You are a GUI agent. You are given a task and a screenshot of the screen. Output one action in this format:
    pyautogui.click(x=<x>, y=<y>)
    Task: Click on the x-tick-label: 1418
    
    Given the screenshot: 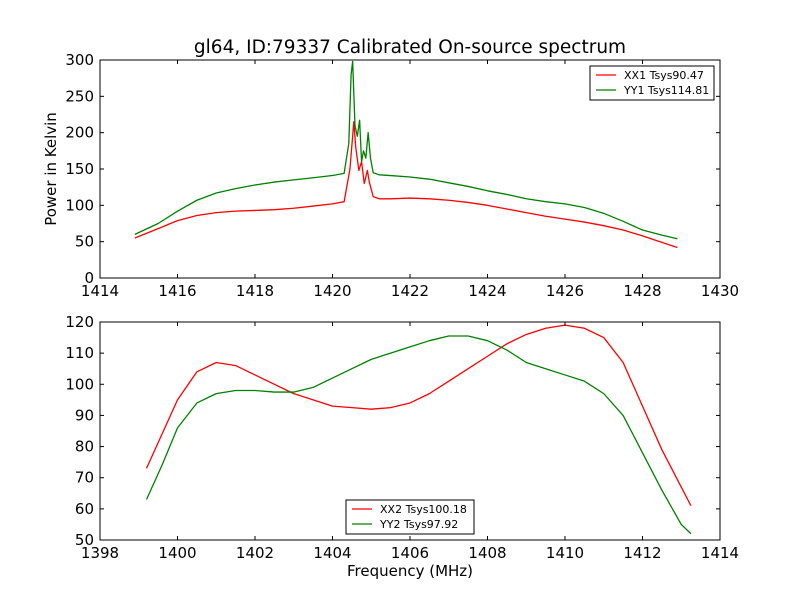 What is the action you would take?
    pyautogui.click(x=255, y=291)
    